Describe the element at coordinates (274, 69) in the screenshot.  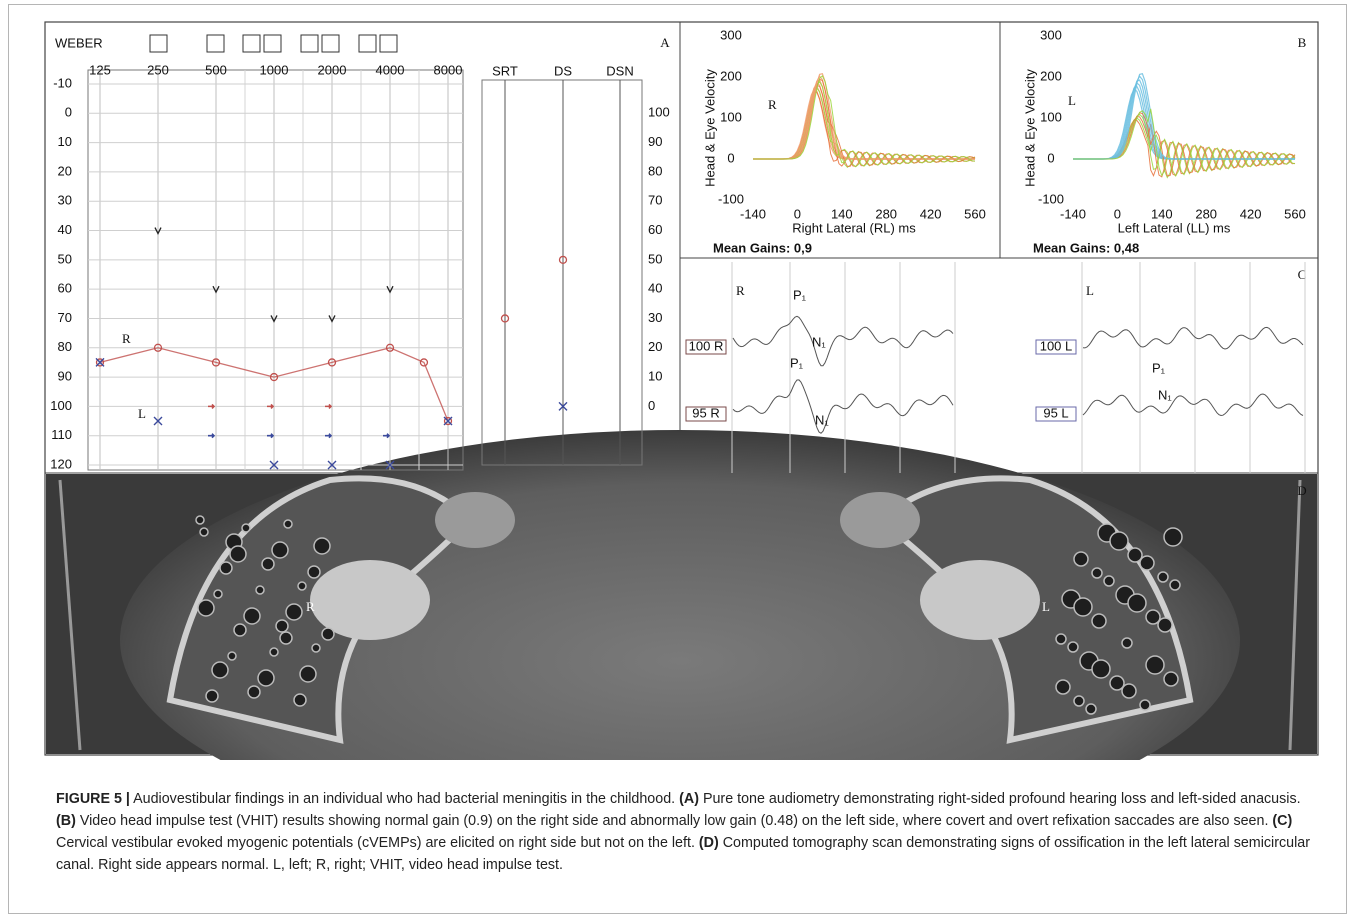
I see `x-tick-label: 1000` at that location.